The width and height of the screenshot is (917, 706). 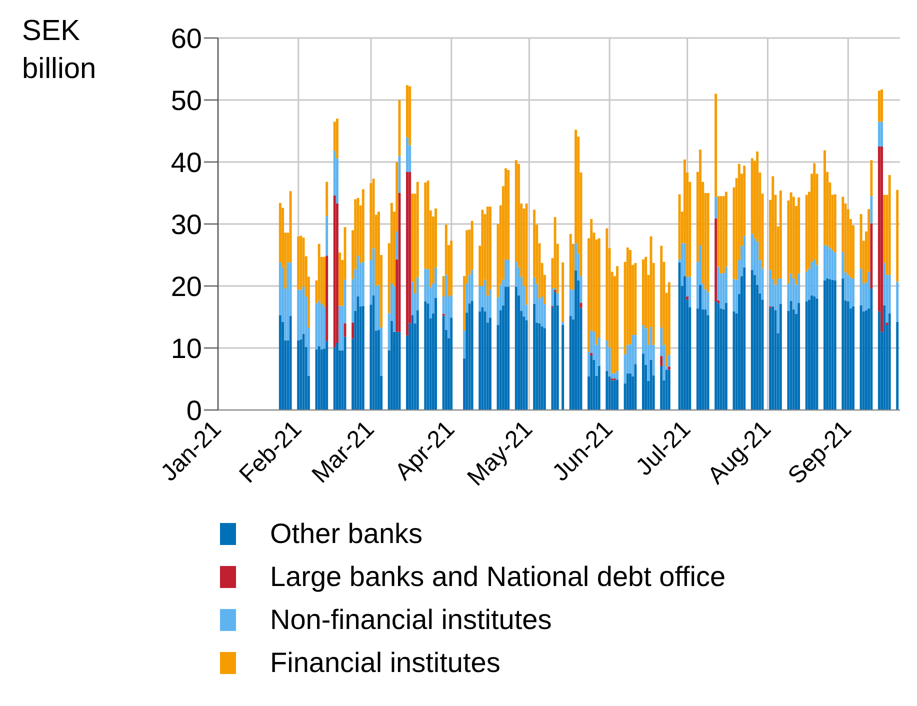 I want to click on legend-label: Financial institutes, so click(x=385, y=662).